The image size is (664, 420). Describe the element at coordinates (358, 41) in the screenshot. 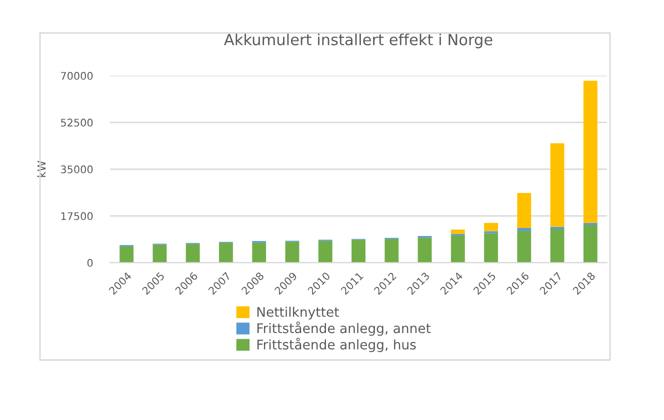

I see `chart-title: Akkumulert installert effekt i Norge` at that location.